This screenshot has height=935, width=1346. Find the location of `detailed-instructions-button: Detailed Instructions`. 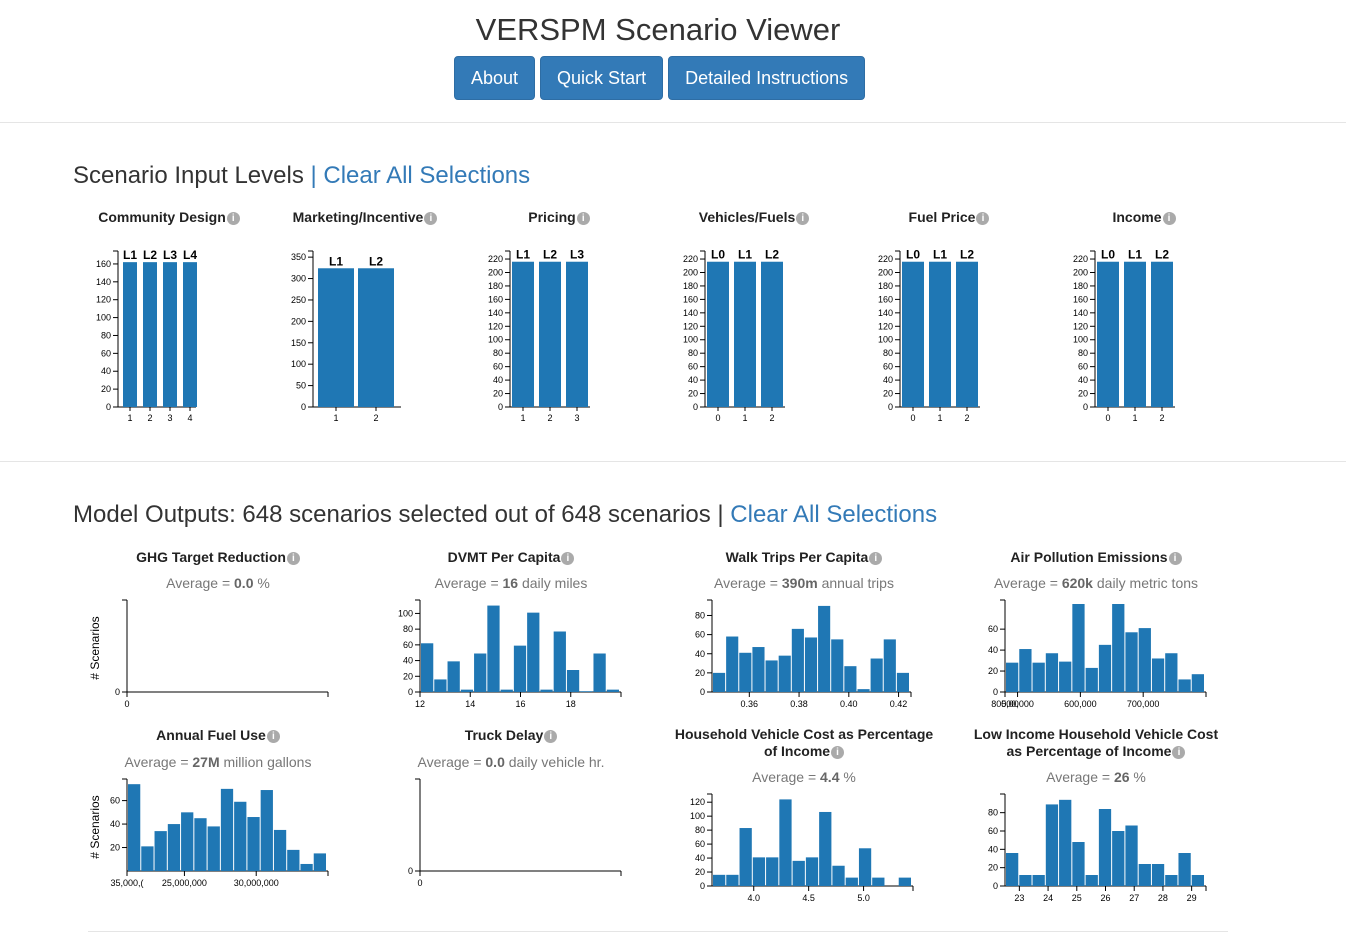

detailed-instructions-button: Detailed Instructions is located at coordinates (767, 78).